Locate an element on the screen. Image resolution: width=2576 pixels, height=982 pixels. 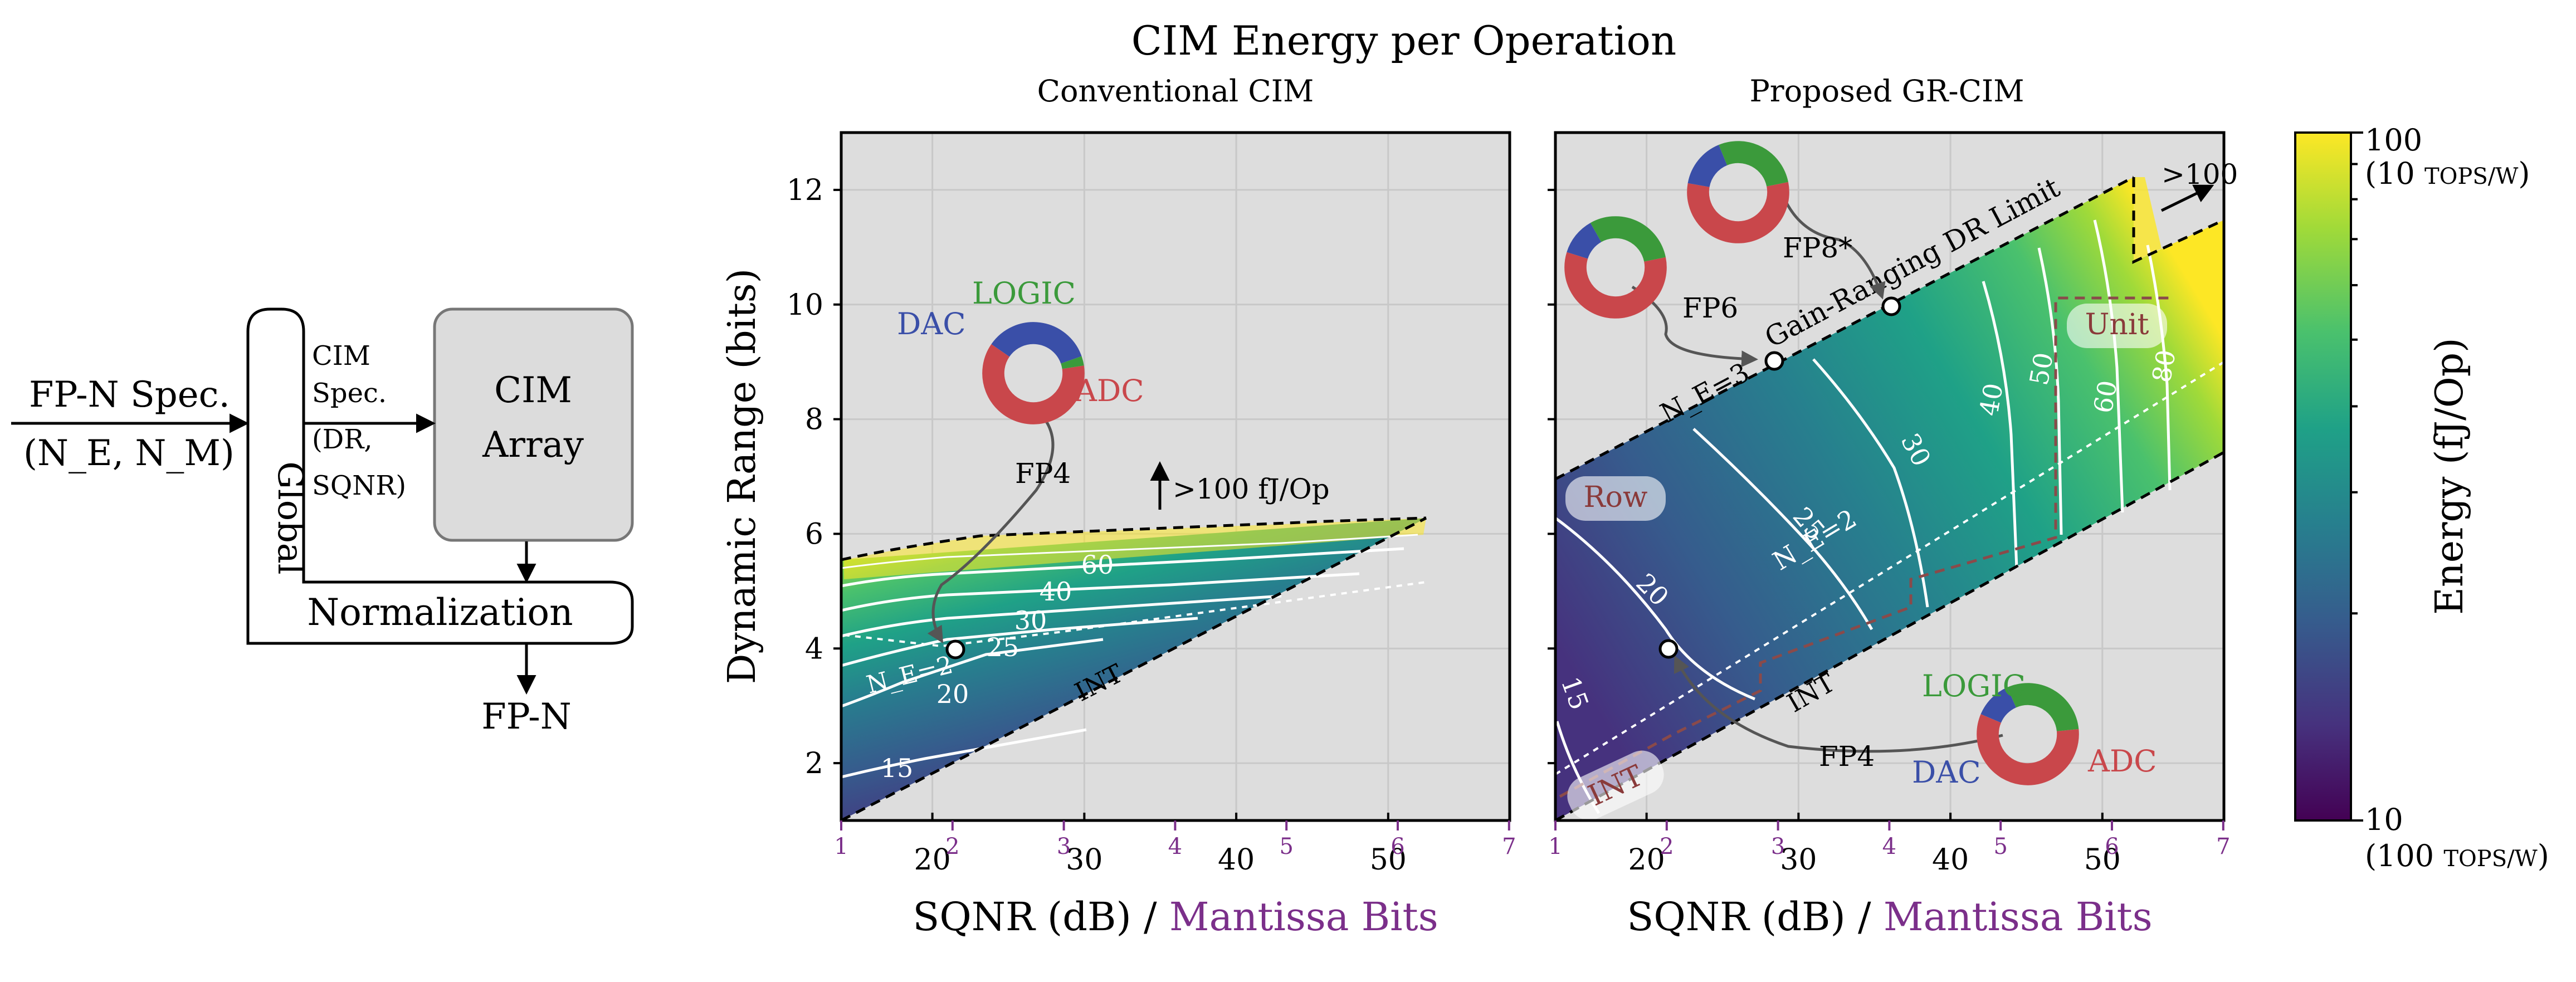
right-xtick-label: 30 is located at coordinates (1798, 860).